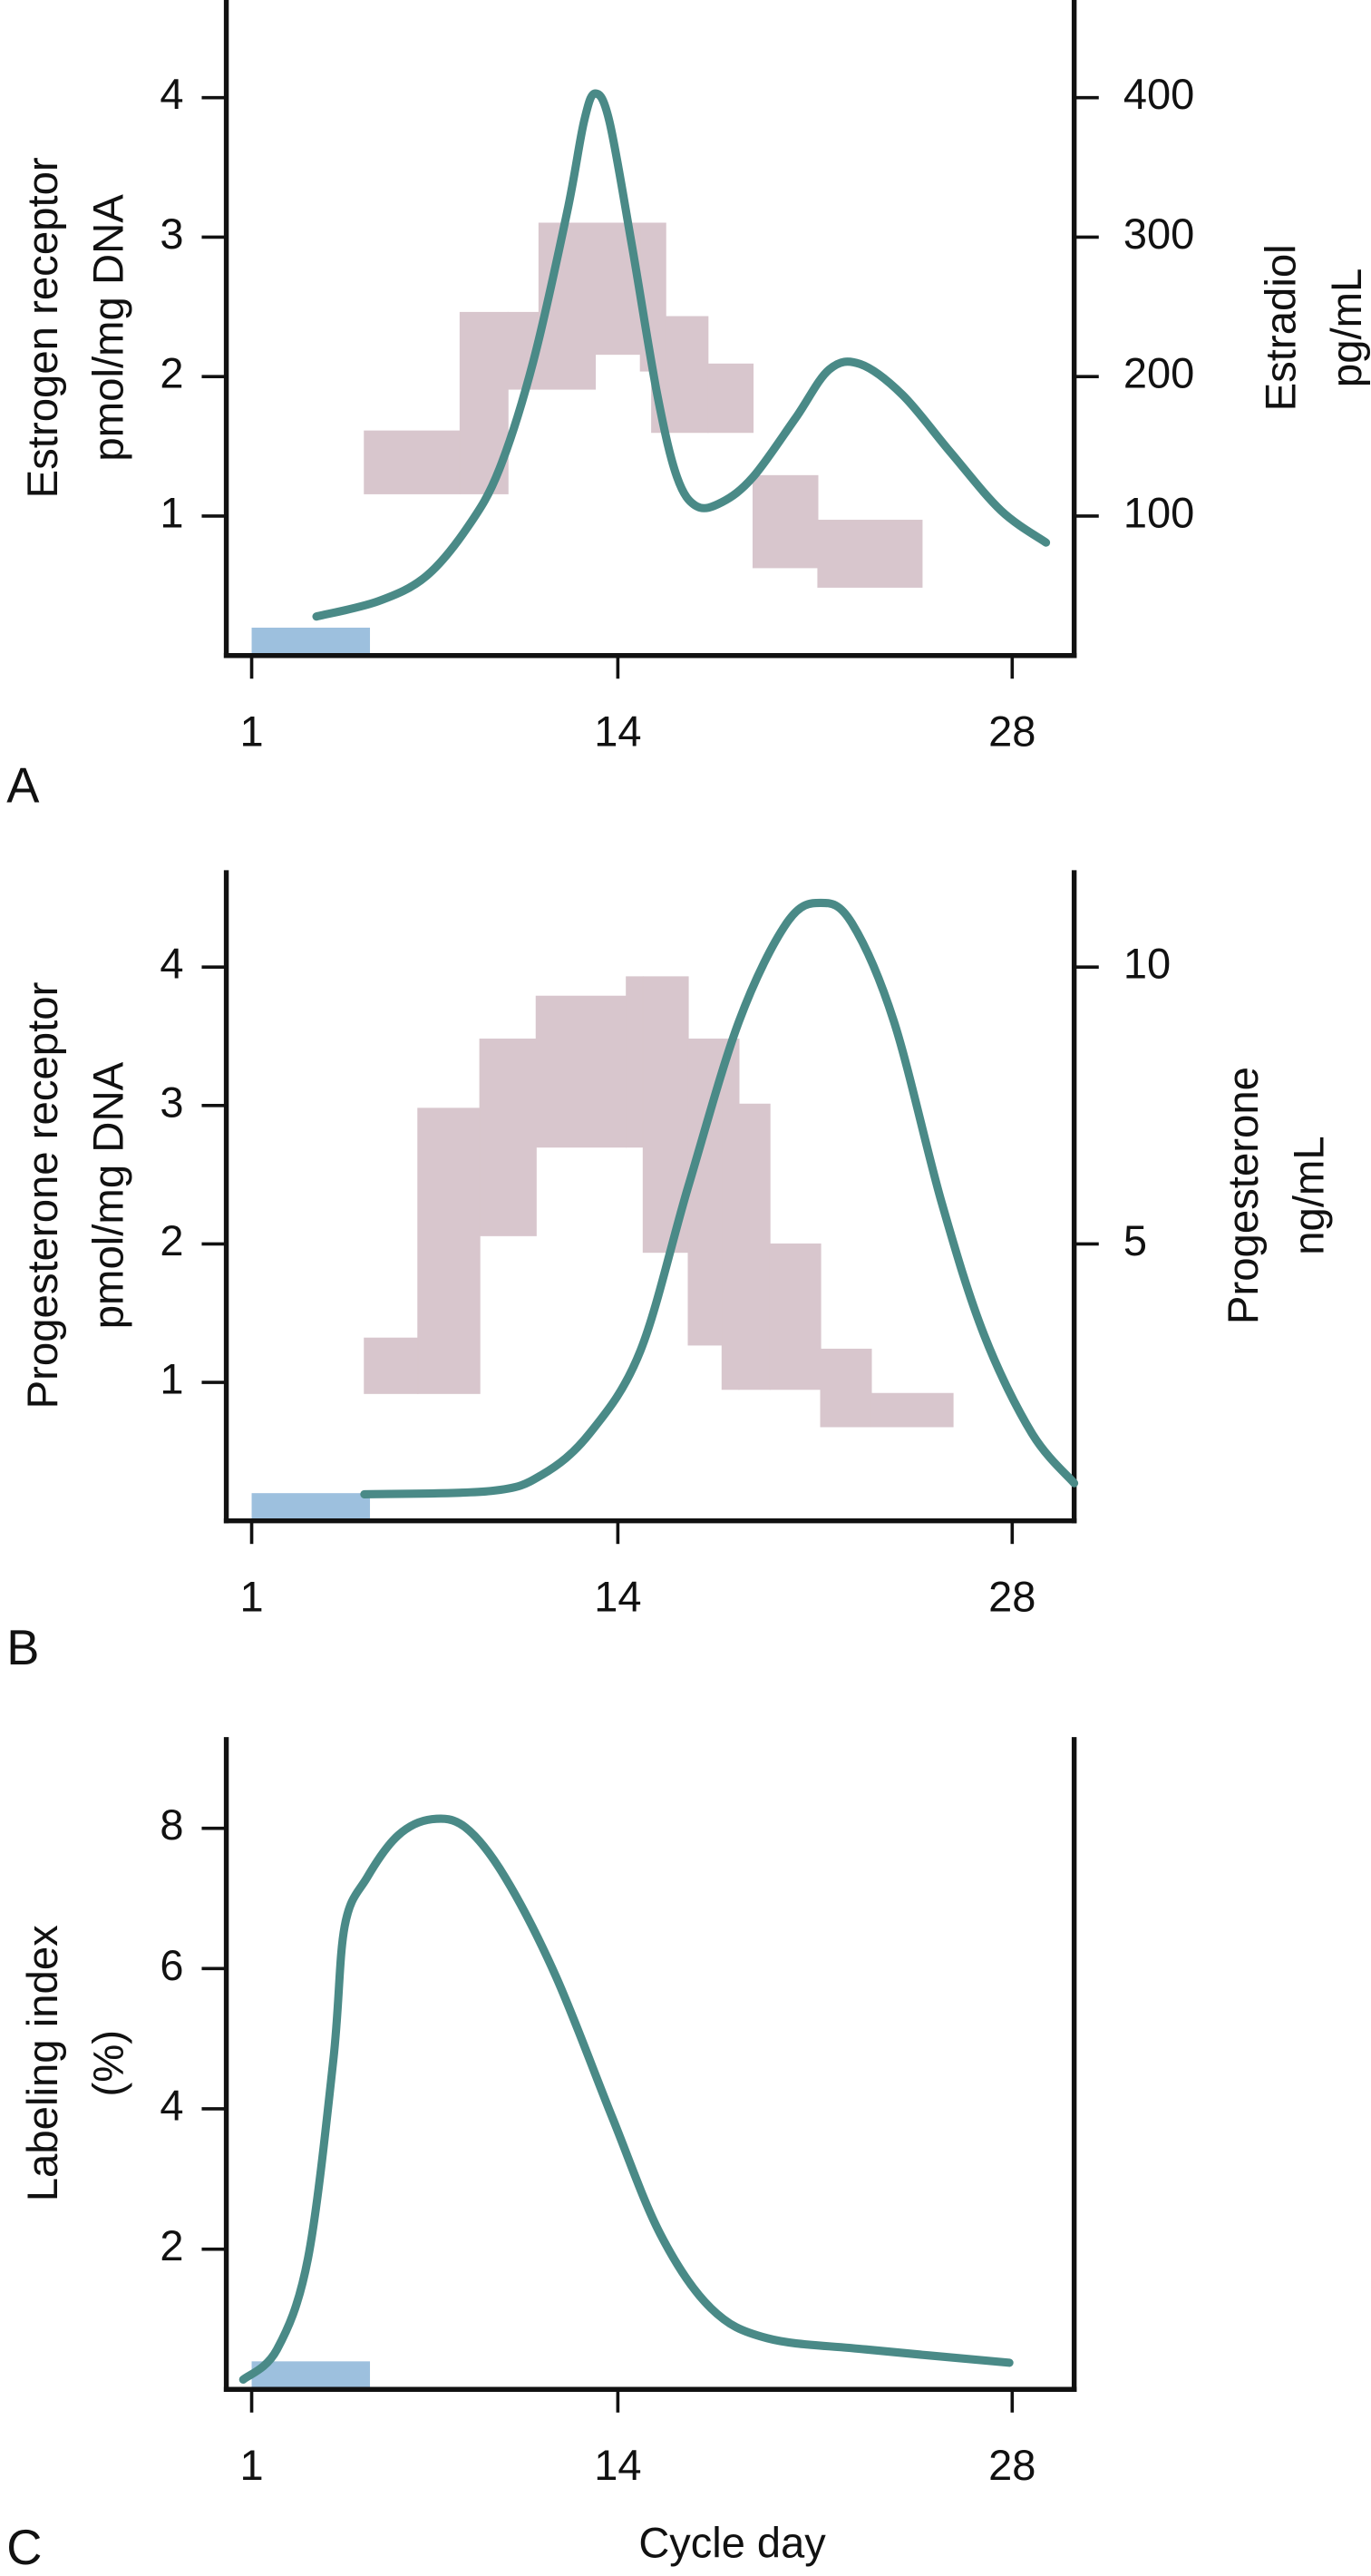  What do you see at coordinates (171, 1824) in the screenshot?
I see `y-tick-label: 8` at bounding box center [171, 1824].